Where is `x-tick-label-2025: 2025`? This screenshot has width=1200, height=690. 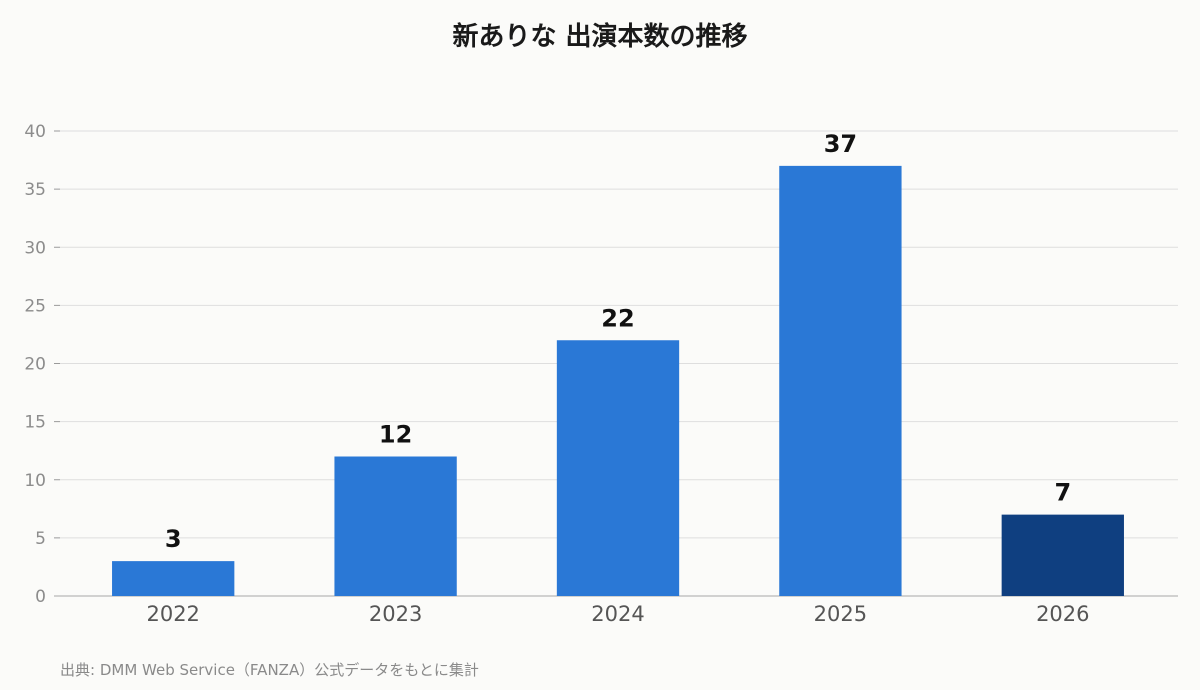
x-tick-label-2025: 2025 is located at coordinates (840, 614).